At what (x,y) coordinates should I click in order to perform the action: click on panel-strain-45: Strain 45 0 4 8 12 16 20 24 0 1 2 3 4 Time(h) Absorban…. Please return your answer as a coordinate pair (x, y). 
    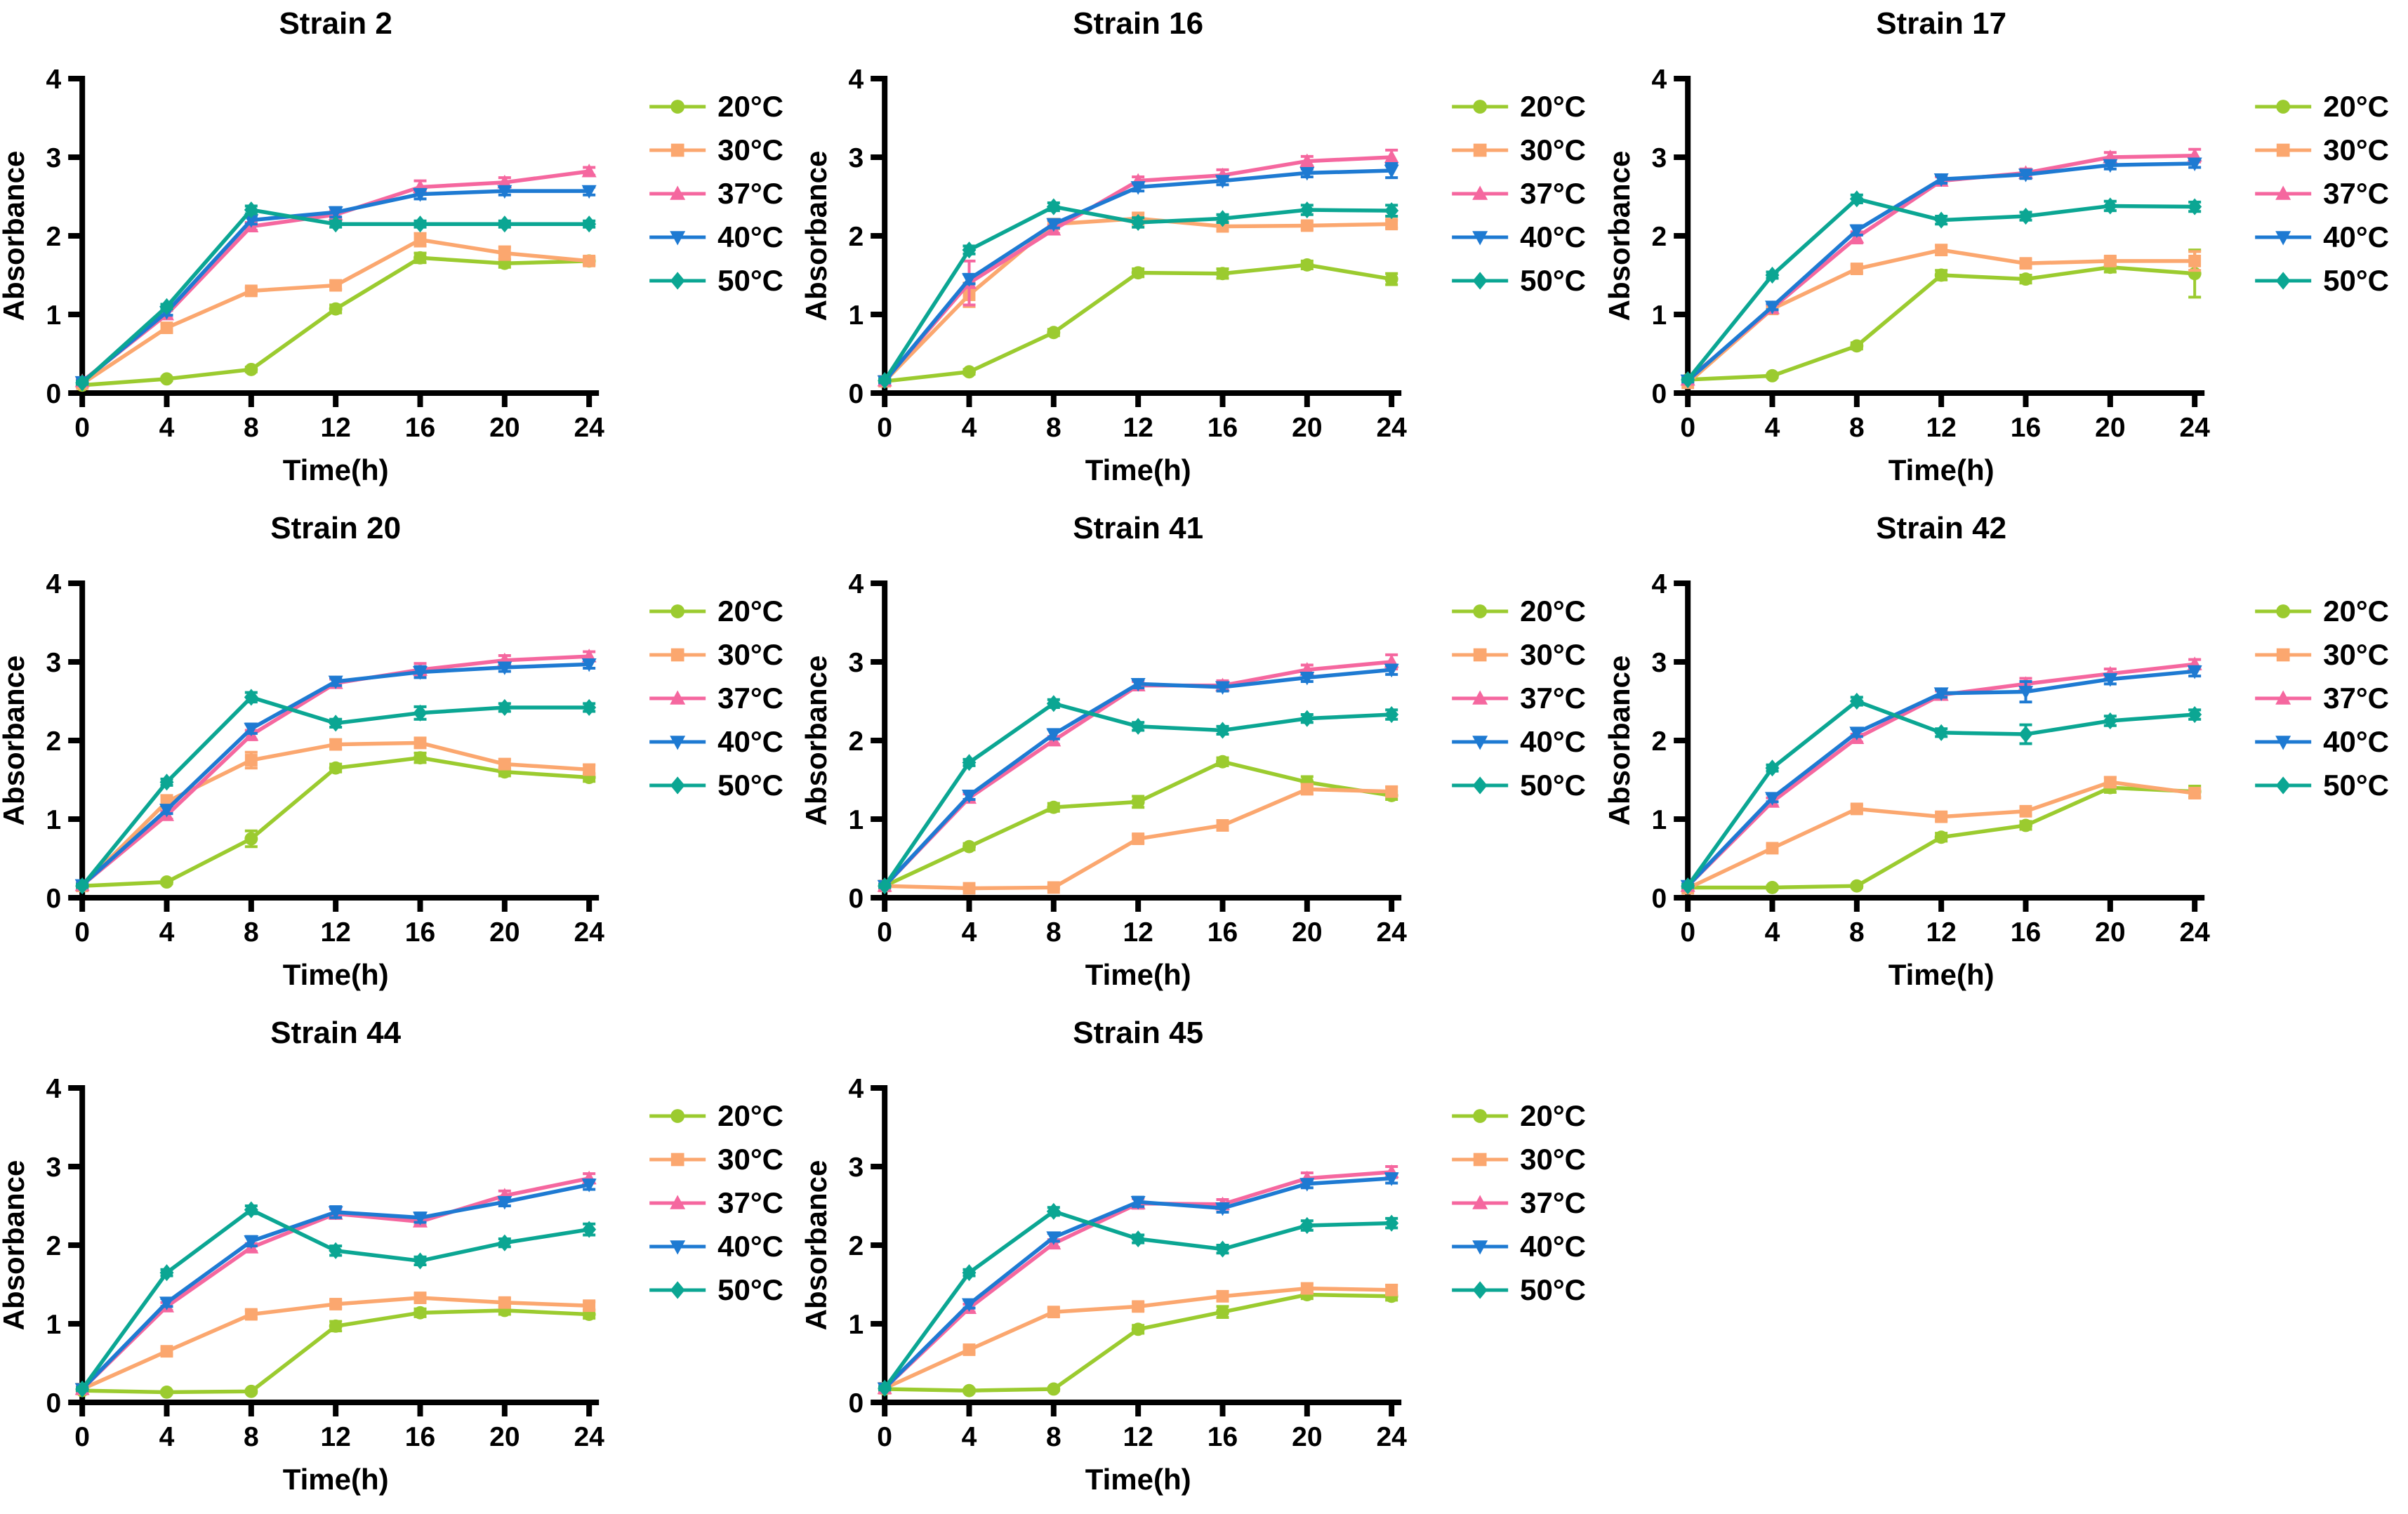
    Looking at the image, I should click on (1203, 1261).